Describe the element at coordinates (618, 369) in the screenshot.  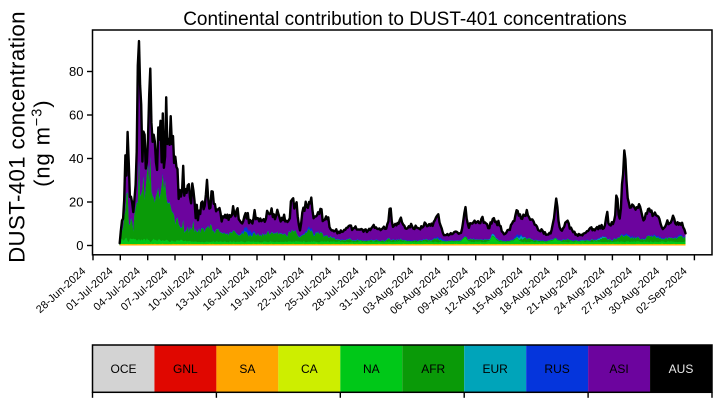
I see `svg-text: ASI` at that location.